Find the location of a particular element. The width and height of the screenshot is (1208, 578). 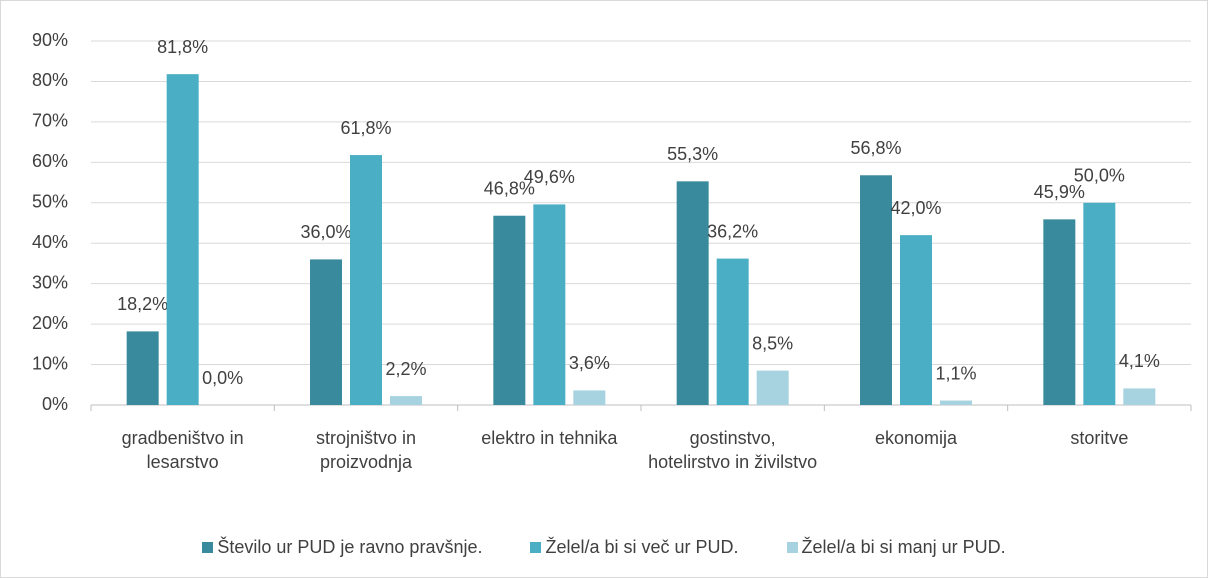

x-tick-label: elektro in tehnika is located at coordinates (549, 438).